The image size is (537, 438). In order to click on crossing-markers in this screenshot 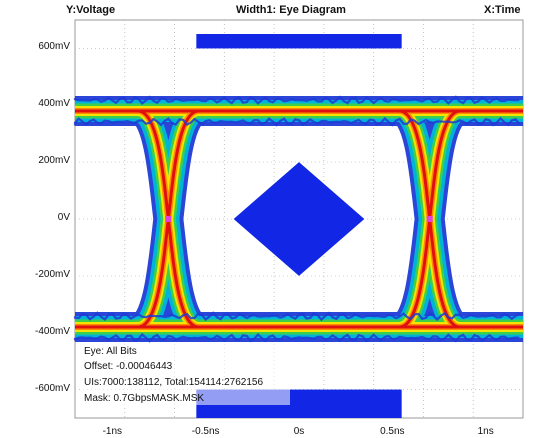, I will do `click(299, 219)`.